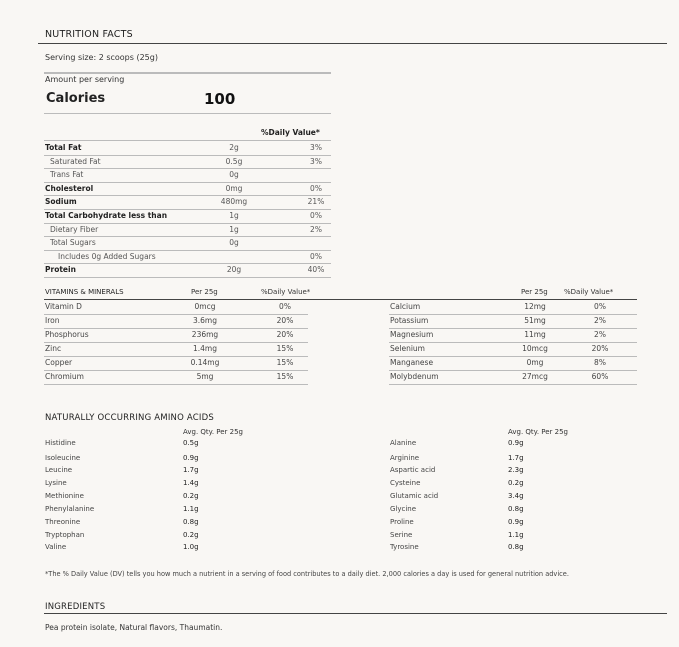 This screenshot has width=679, height=647. Describe the element at coordinates (89, 34) in the screenshot. I see `nutrition-facts-title: NUTRITION FACTS` at that location.